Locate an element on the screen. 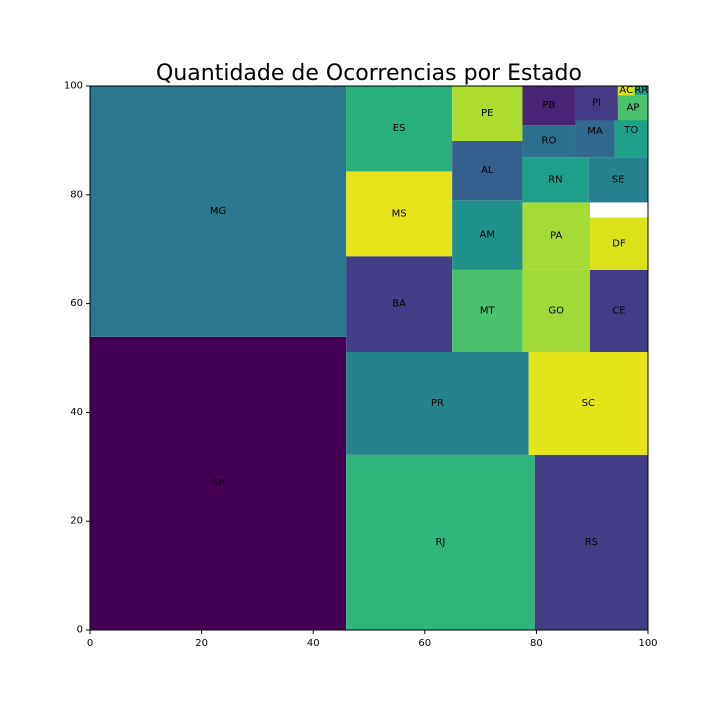  cell-label-al: AL is located at coordinates (487, 170).